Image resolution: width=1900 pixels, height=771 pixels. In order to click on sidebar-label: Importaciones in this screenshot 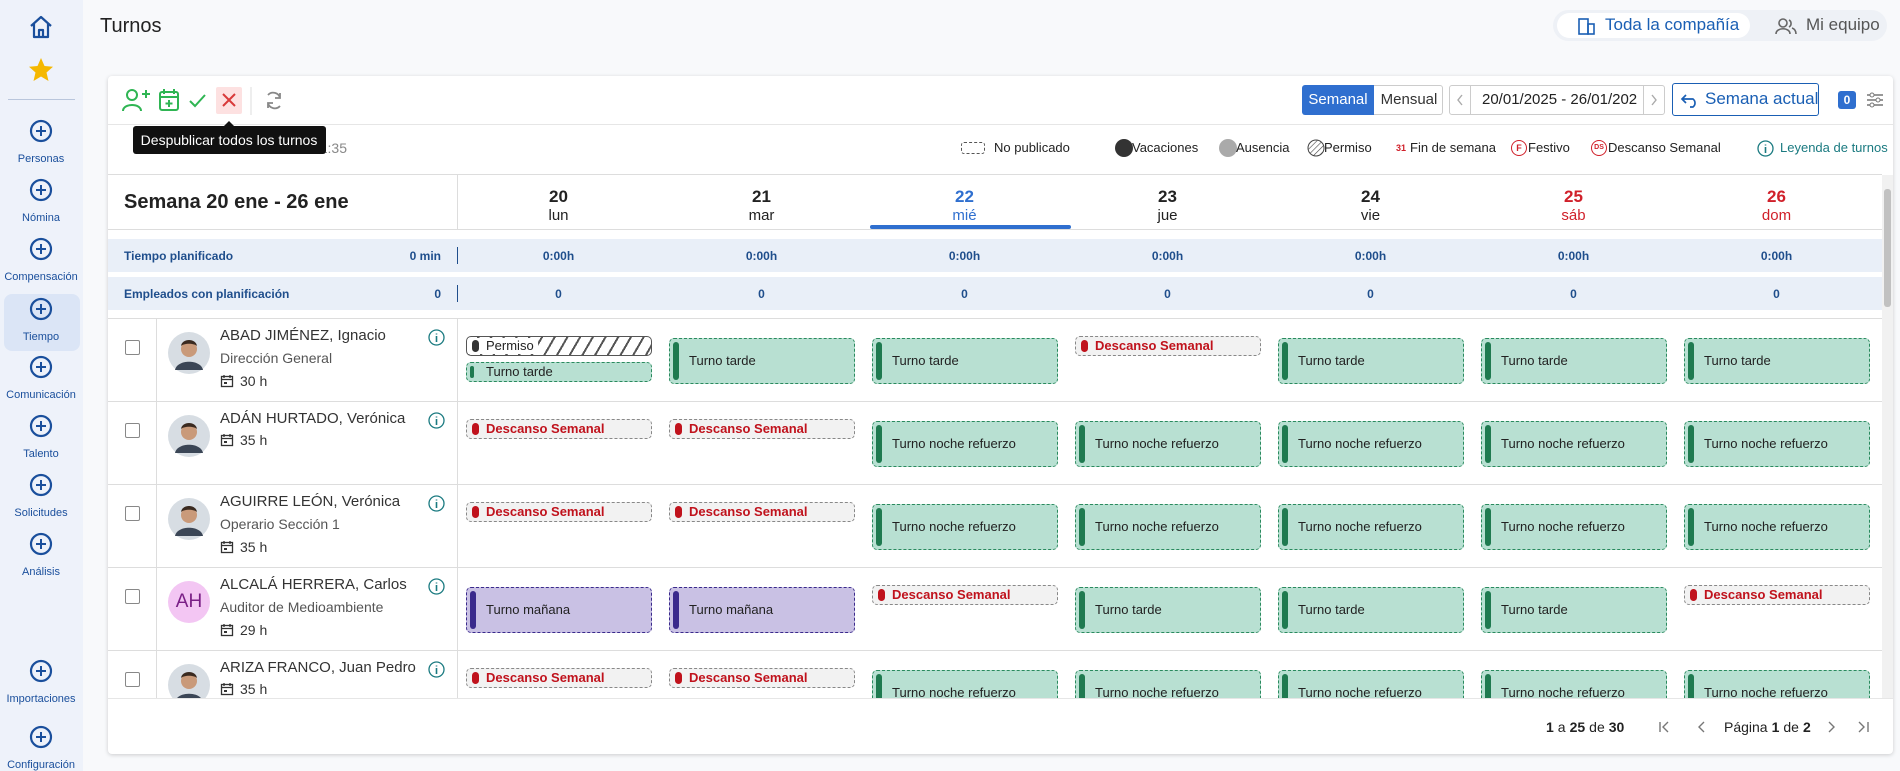, I will do `click(41, 699)`.